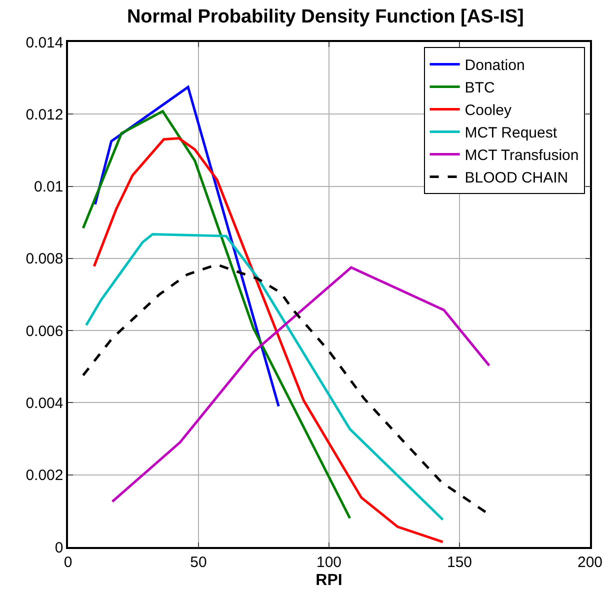  Describe the element at coordinates (459, 562) in the screenshot. I see `x-tick-label: 150` at that location.